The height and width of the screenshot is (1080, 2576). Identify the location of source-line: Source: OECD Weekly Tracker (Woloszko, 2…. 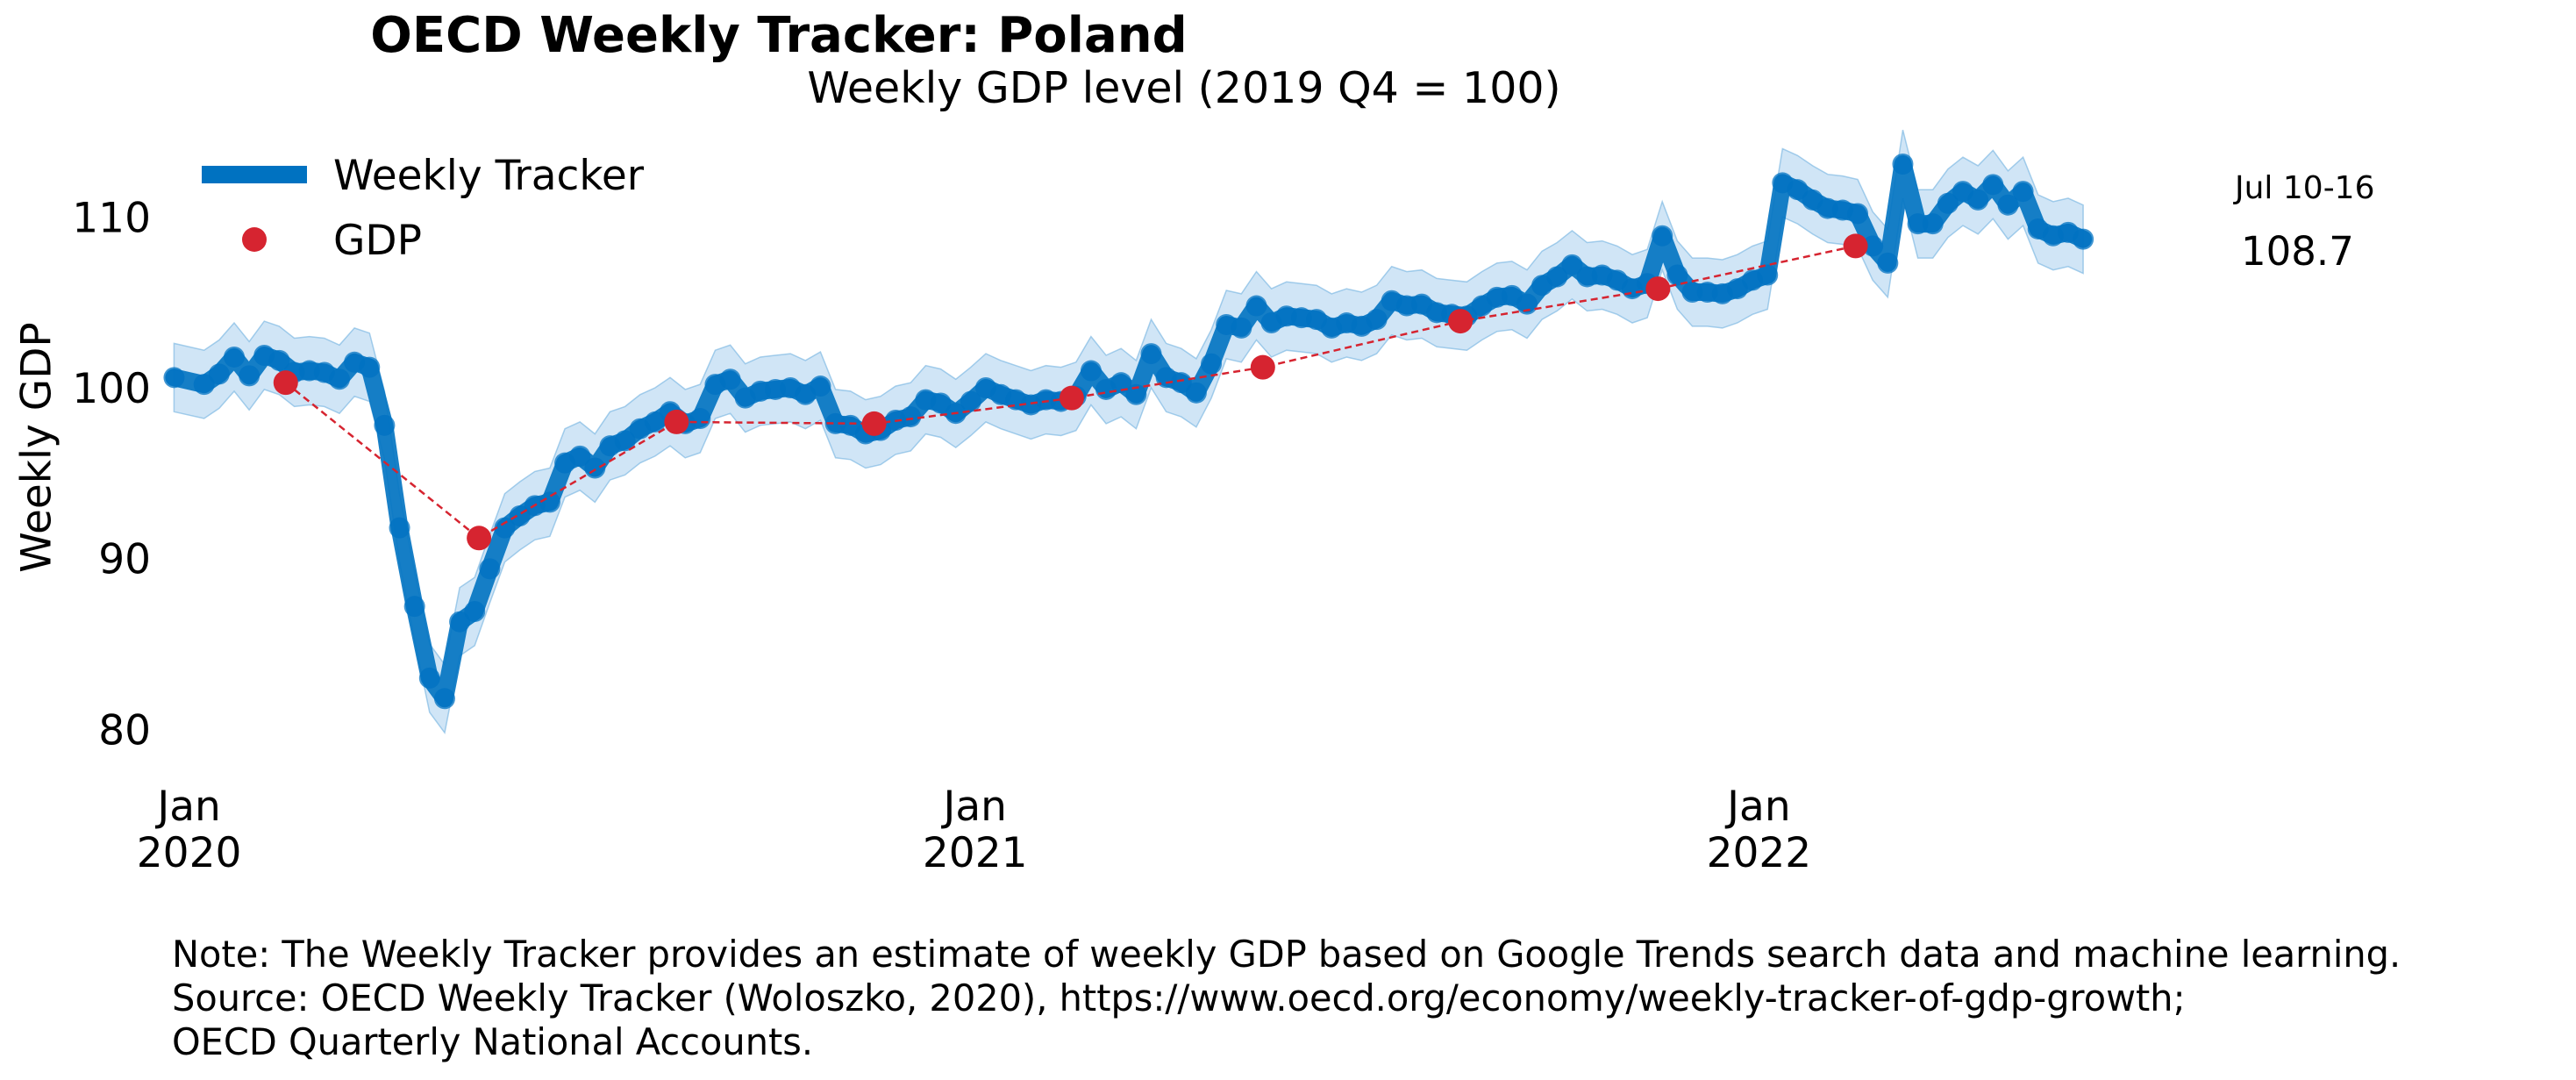
(1179, 998).